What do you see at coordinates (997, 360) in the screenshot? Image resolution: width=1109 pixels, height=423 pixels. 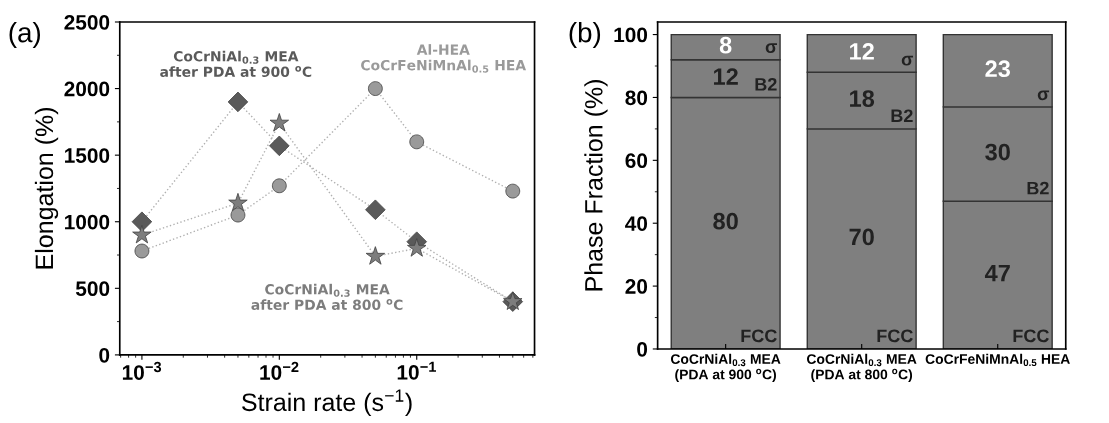 I see `x-tick-label: CoCrFeNiMnAl$_{0.5}$ HEA` at bounding box center [997, 360].